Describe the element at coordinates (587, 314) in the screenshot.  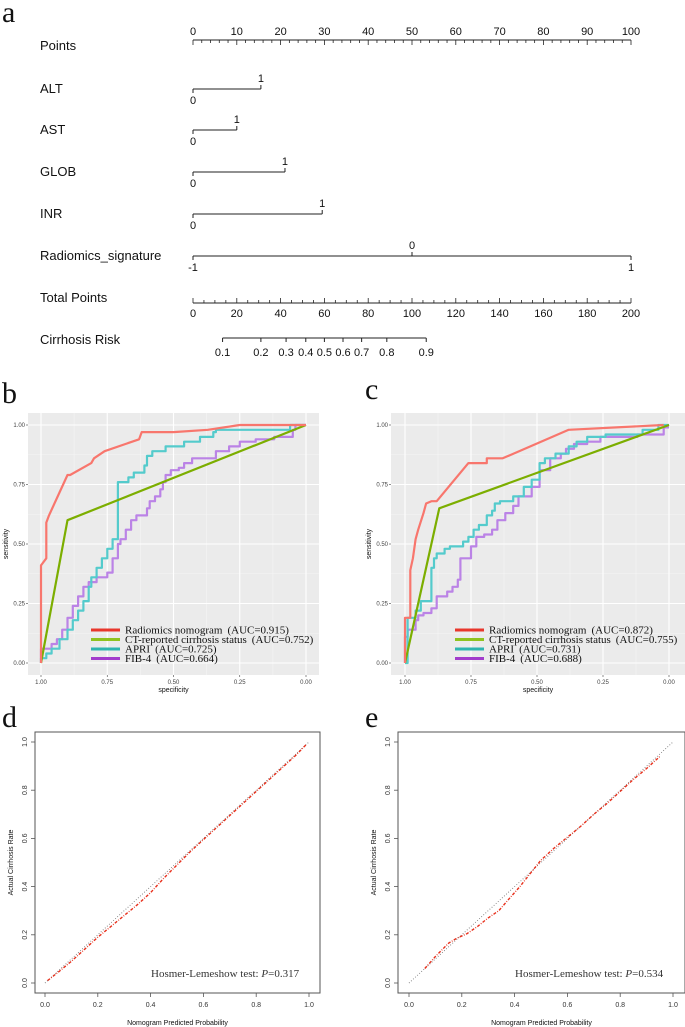
I see `nomogram-tick-label: 180` at that location.